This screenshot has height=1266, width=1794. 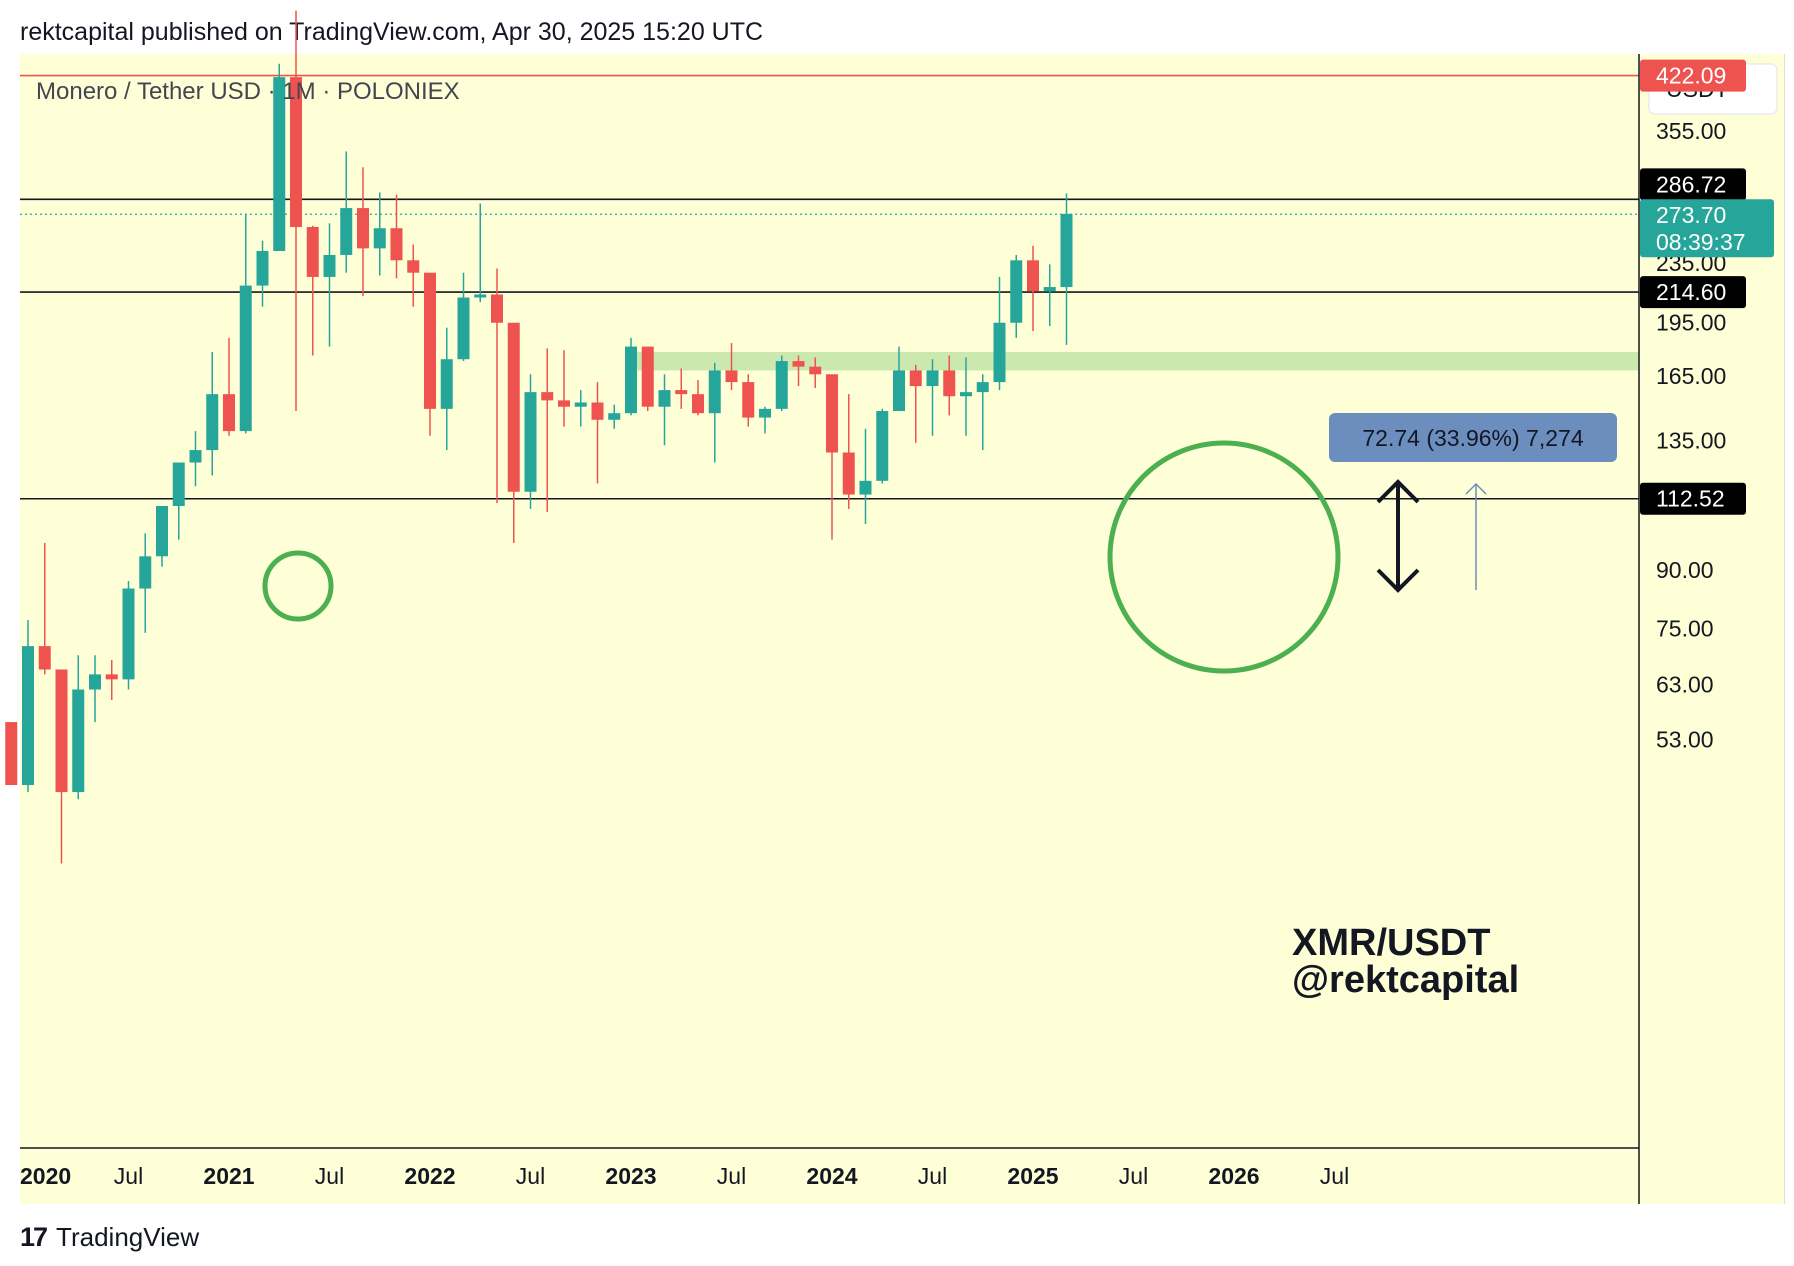 What do you see at coordinates (1233, 1176) in the screenshot?
I see `x-tick-label: 2026` at bounding box center [1233, 1176].